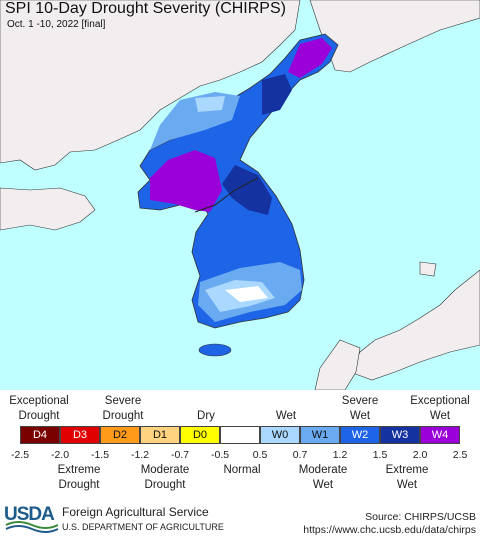 The width and height of the screenshot is (480, 538). What do you see at coordinates (242, 470) in the screenshot?
I see `legend-label-normal: Normal` at bounding box center [242, 470].